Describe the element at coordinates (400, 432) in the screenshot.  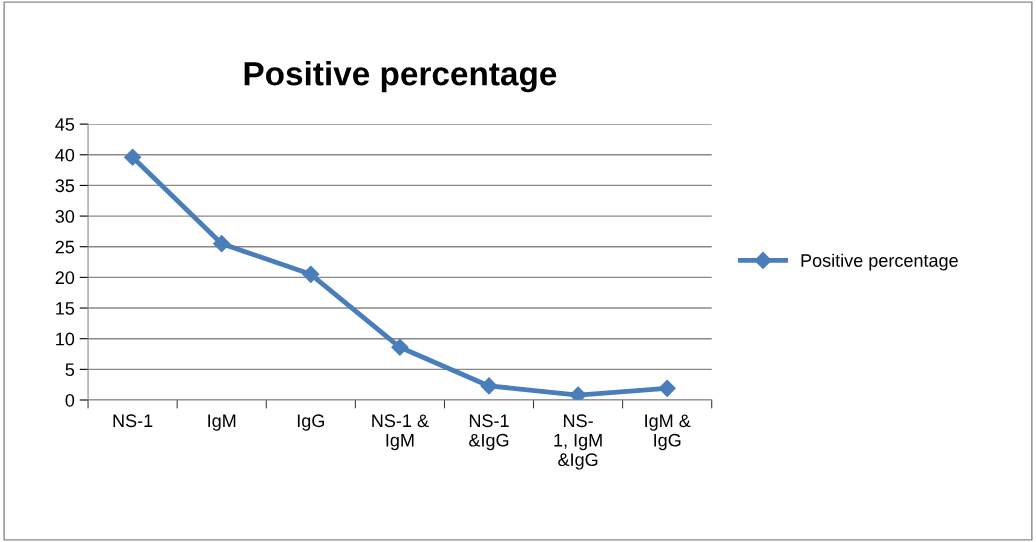
I see `x-tick-label: NS-1 & IgM` at that location.